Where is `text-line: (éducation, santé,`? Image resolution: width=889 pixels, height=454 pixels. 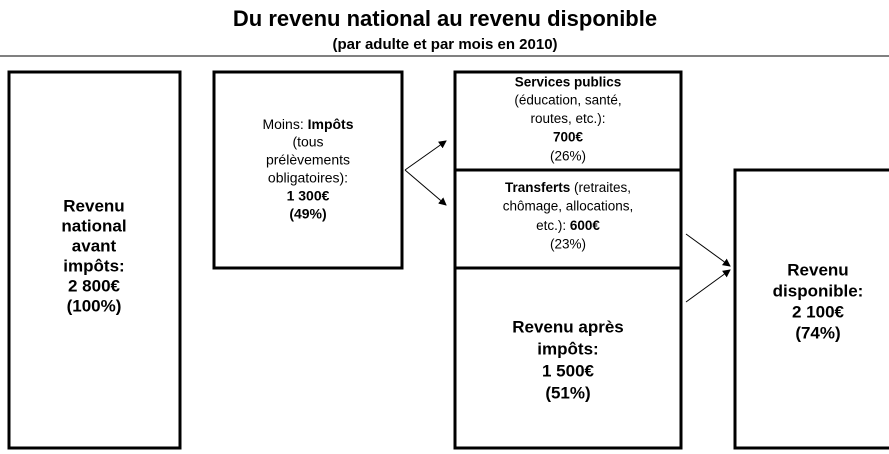 text-line: (éducation, santé, is located at coordinates (567, 100).